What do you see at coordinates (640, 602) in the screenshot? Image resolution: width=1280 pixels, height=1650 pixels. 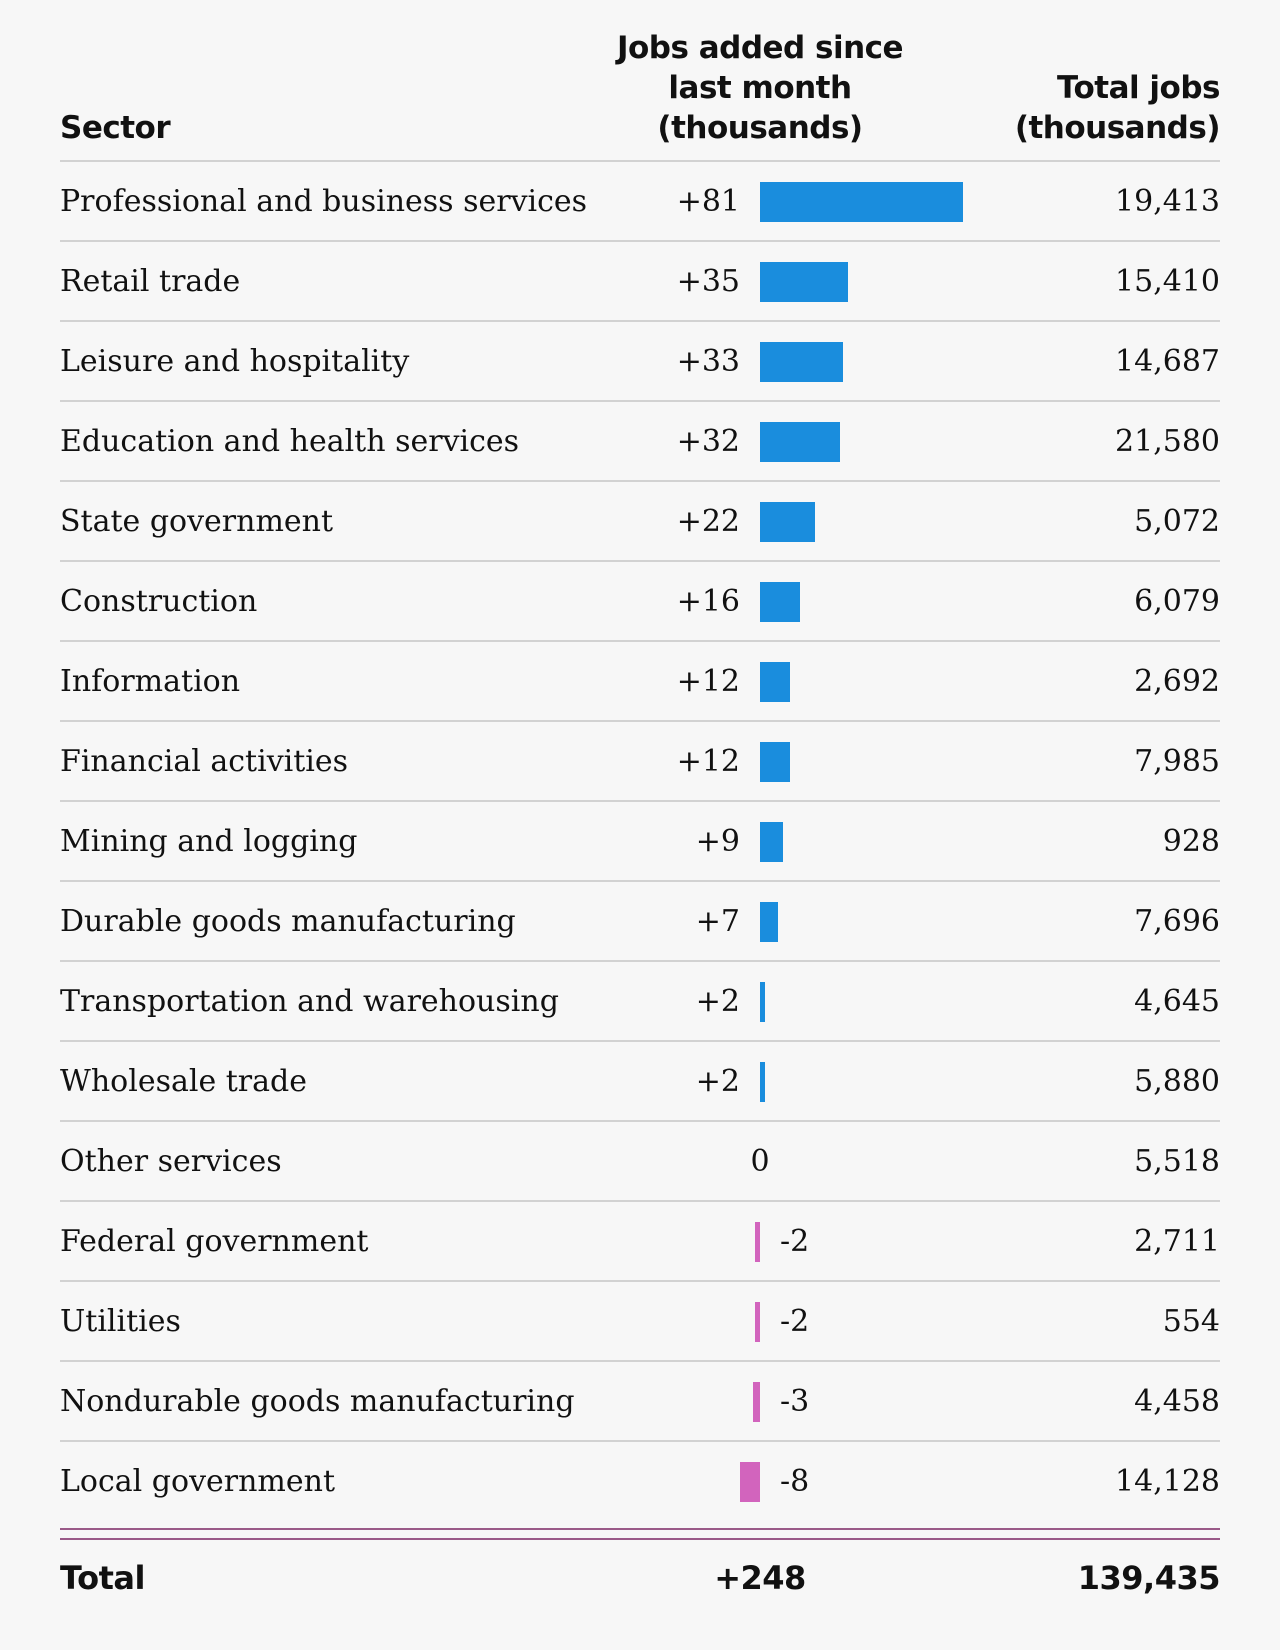 I see `table-row: Construction +16 6,079` at bounding box center [640, 602].